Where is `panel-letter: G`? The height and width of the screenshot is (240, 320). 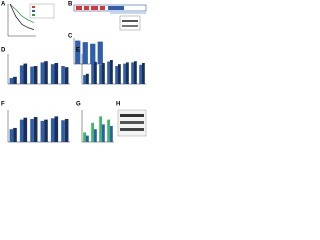 panel-letter: G is located at coordinates (78, 105).